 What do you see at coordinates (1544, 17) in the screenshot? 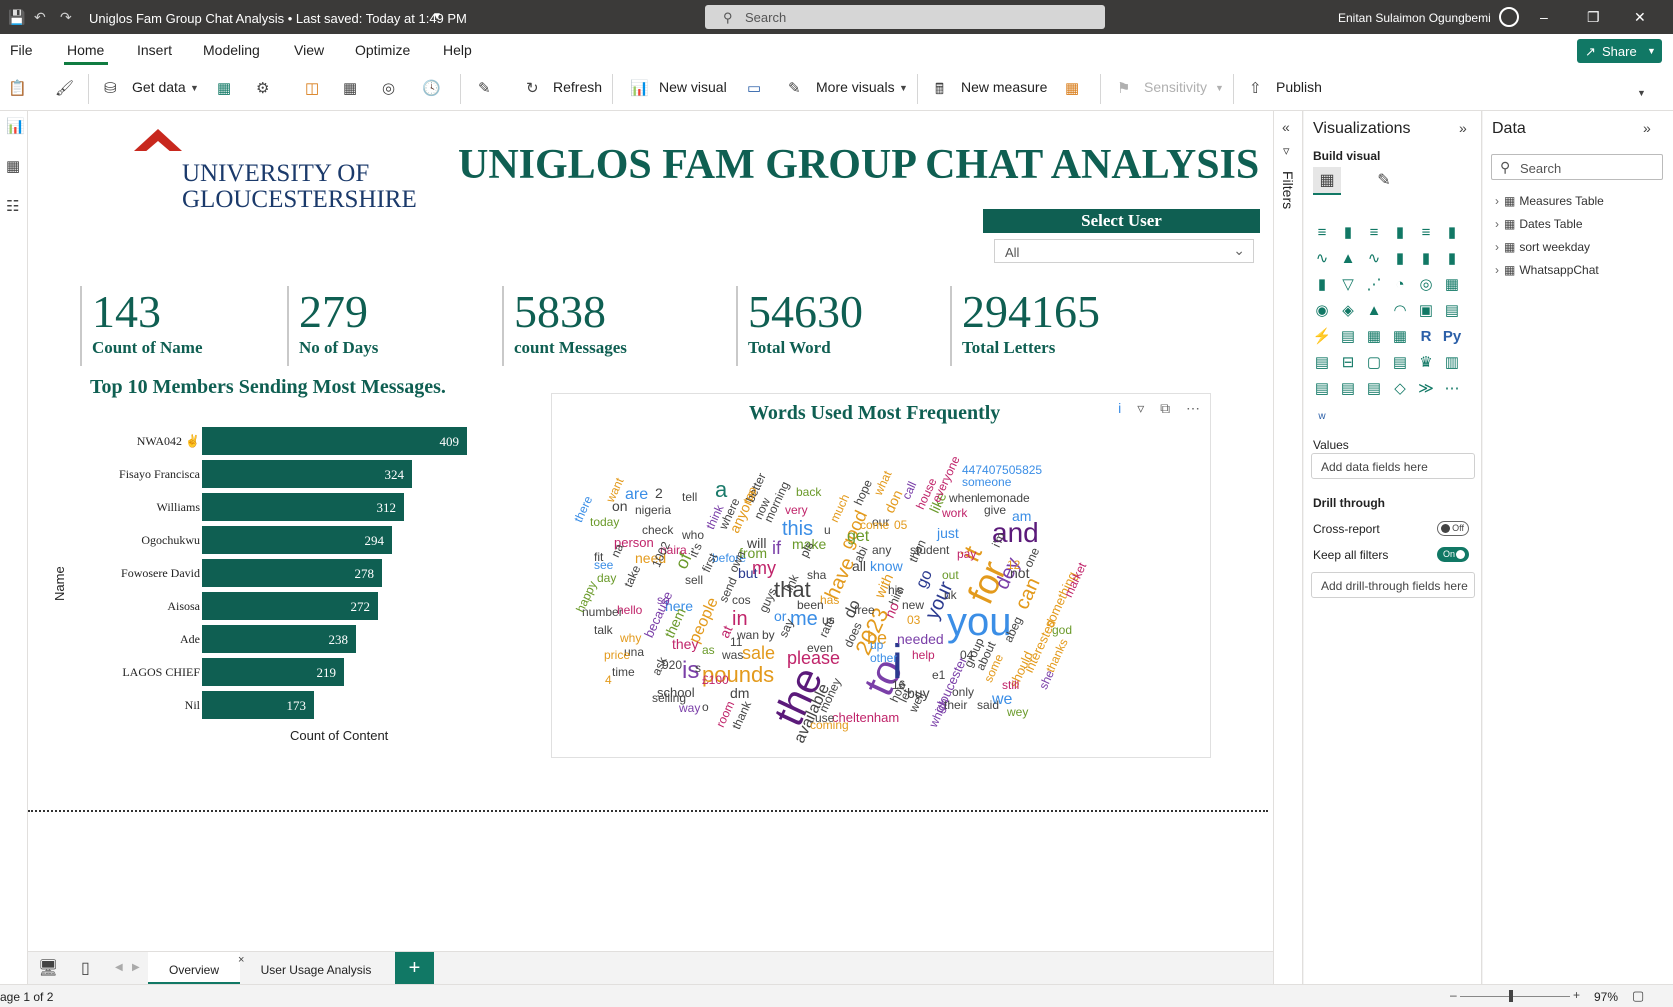
I see `minimize-icon: –` at bounding box center [1544, 17].